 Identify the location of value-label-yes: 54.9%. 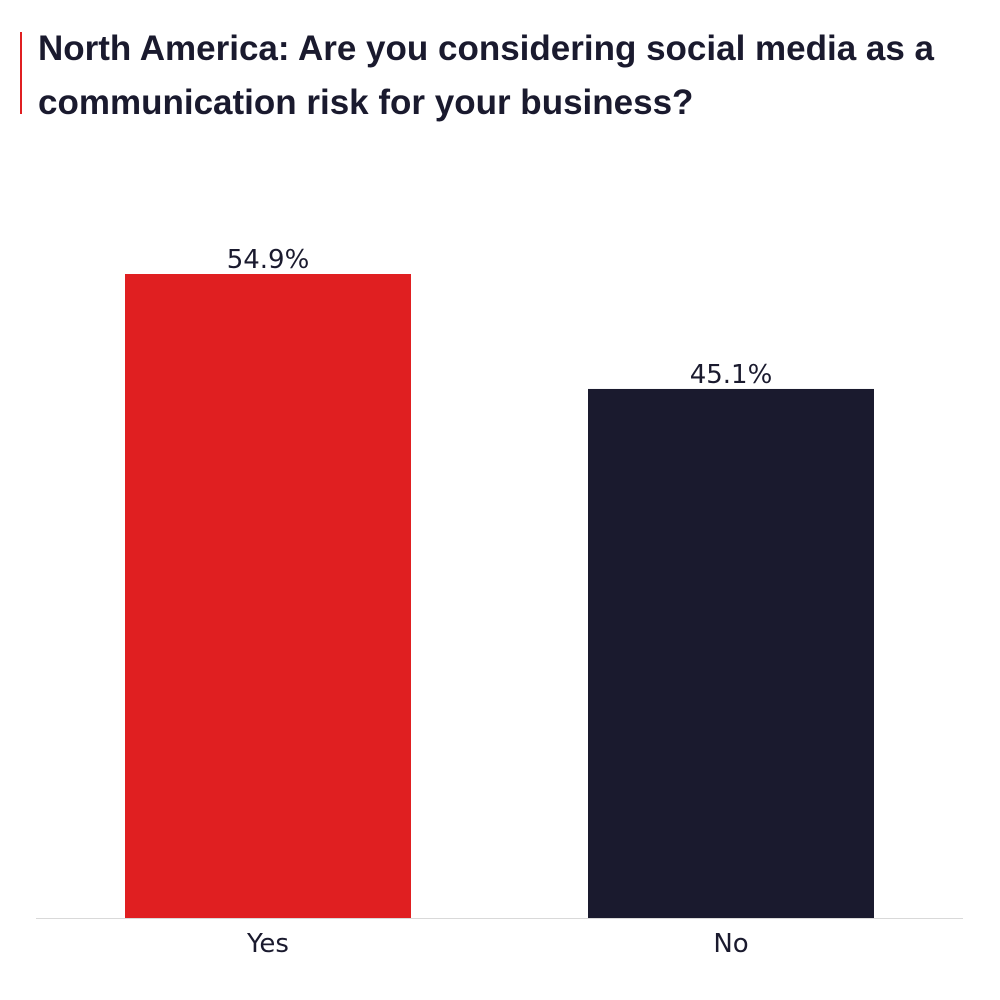
(268, 260).